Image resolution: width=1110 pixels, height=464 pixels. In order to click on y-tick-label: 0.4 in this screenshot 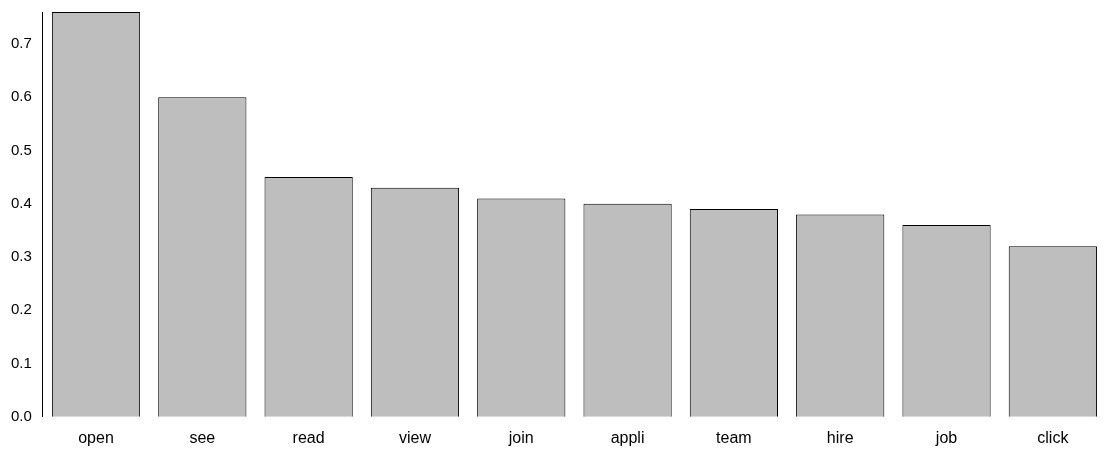, I will do `click(21, 202)`.